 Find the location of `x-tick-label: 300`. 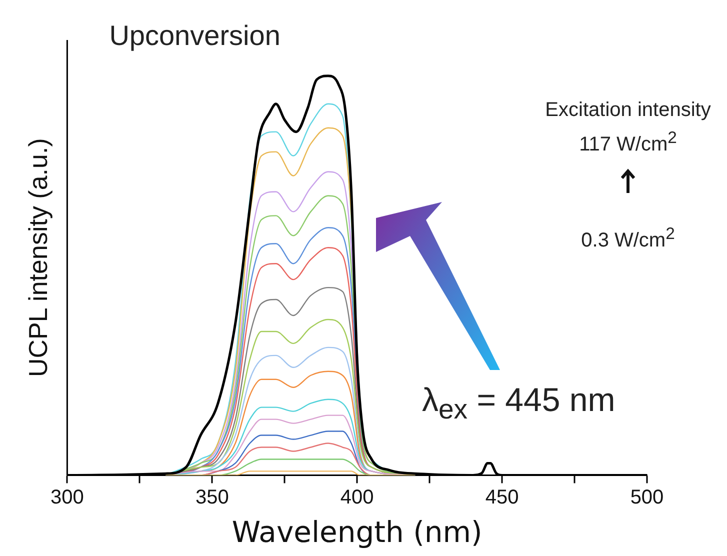

x-tick-label: 300 is located at coordinates (67, 497).